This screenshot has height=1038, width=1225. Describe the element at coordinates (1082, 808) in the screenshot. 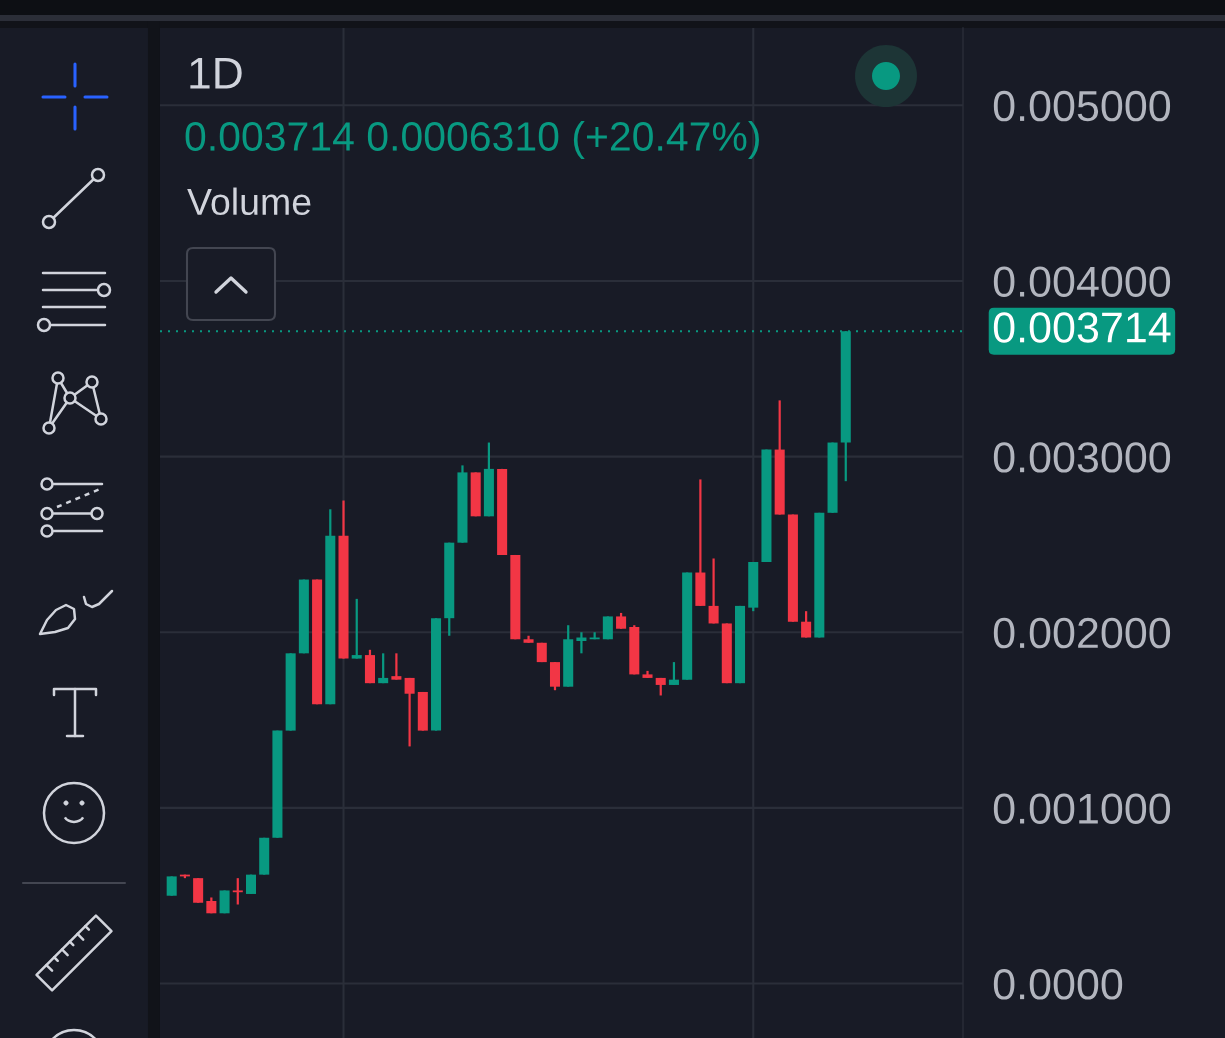

I see `y-tick-label: 0.001000` at that location.